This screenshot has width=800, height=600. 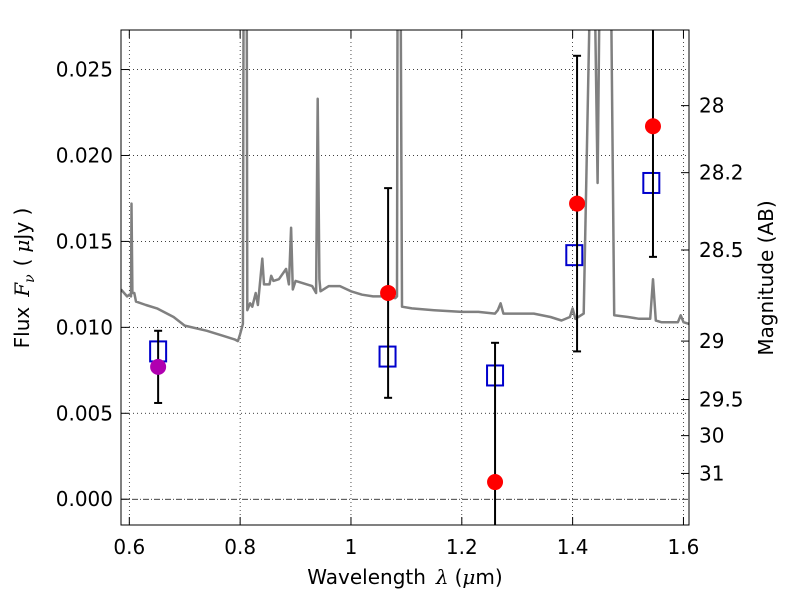 What do you see at coordinates (462, 547) in the screenshot?
I see `x-tick-label: 1.2` at bounding box center [462, 547].